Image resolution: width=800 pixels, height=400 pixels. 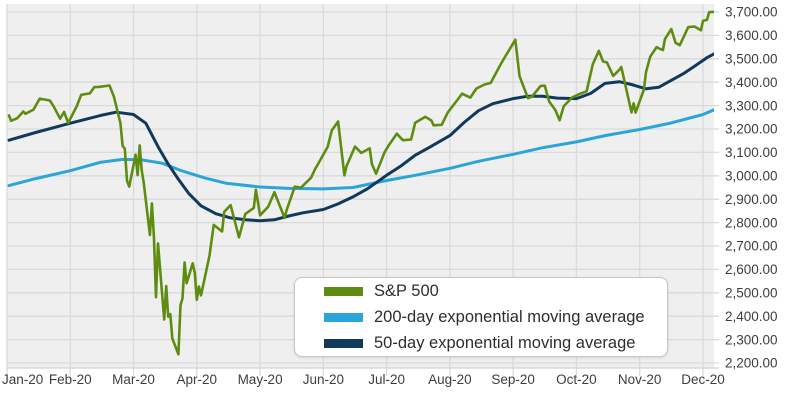 What do you see at coordinates (751, 316) in the screenshot?
I see `y-axis-label: 2,400.00` at bounding box center [751, 316].